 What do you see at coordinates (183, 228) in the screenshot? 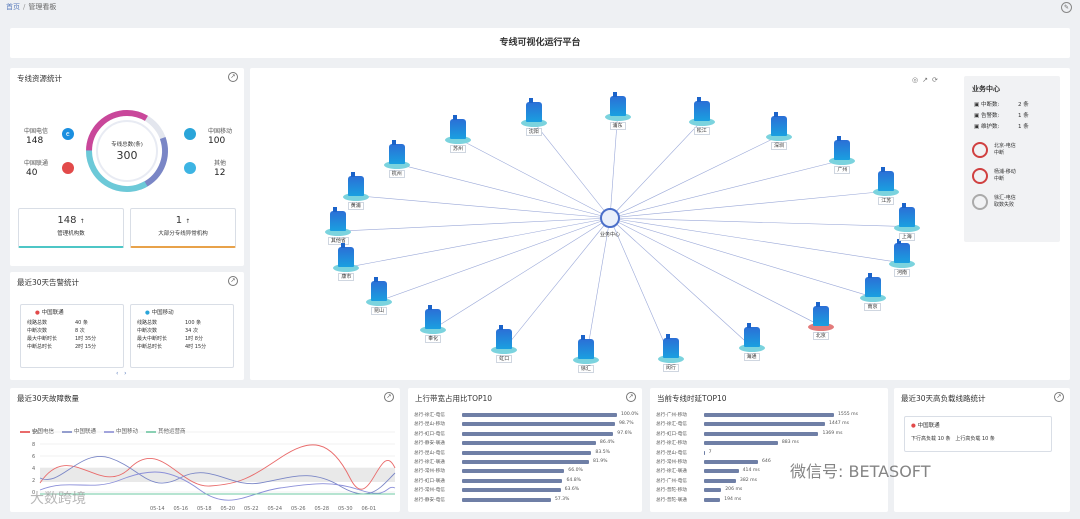
I see `stat-box-2: 1 ↑ 大部分专线异常机构` at bounding box center [183, 228].